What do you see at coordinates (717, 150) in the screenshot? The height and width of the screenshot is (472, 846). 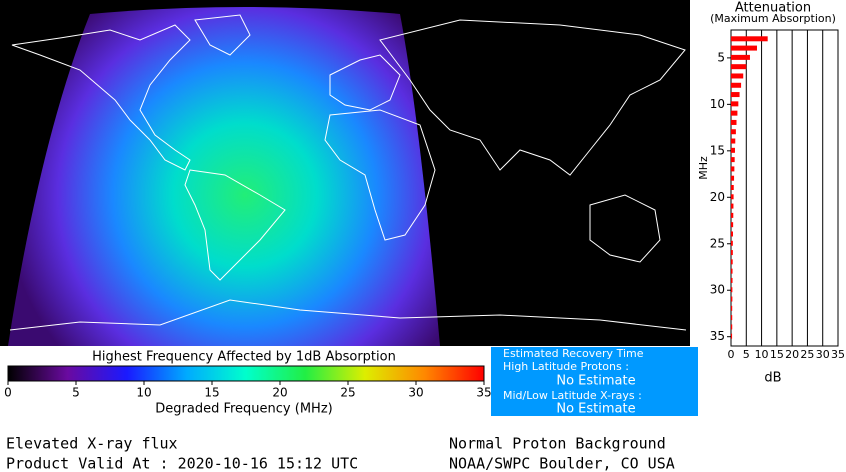 I see `y-tick-label: 15` at bounding box center [717, 150].